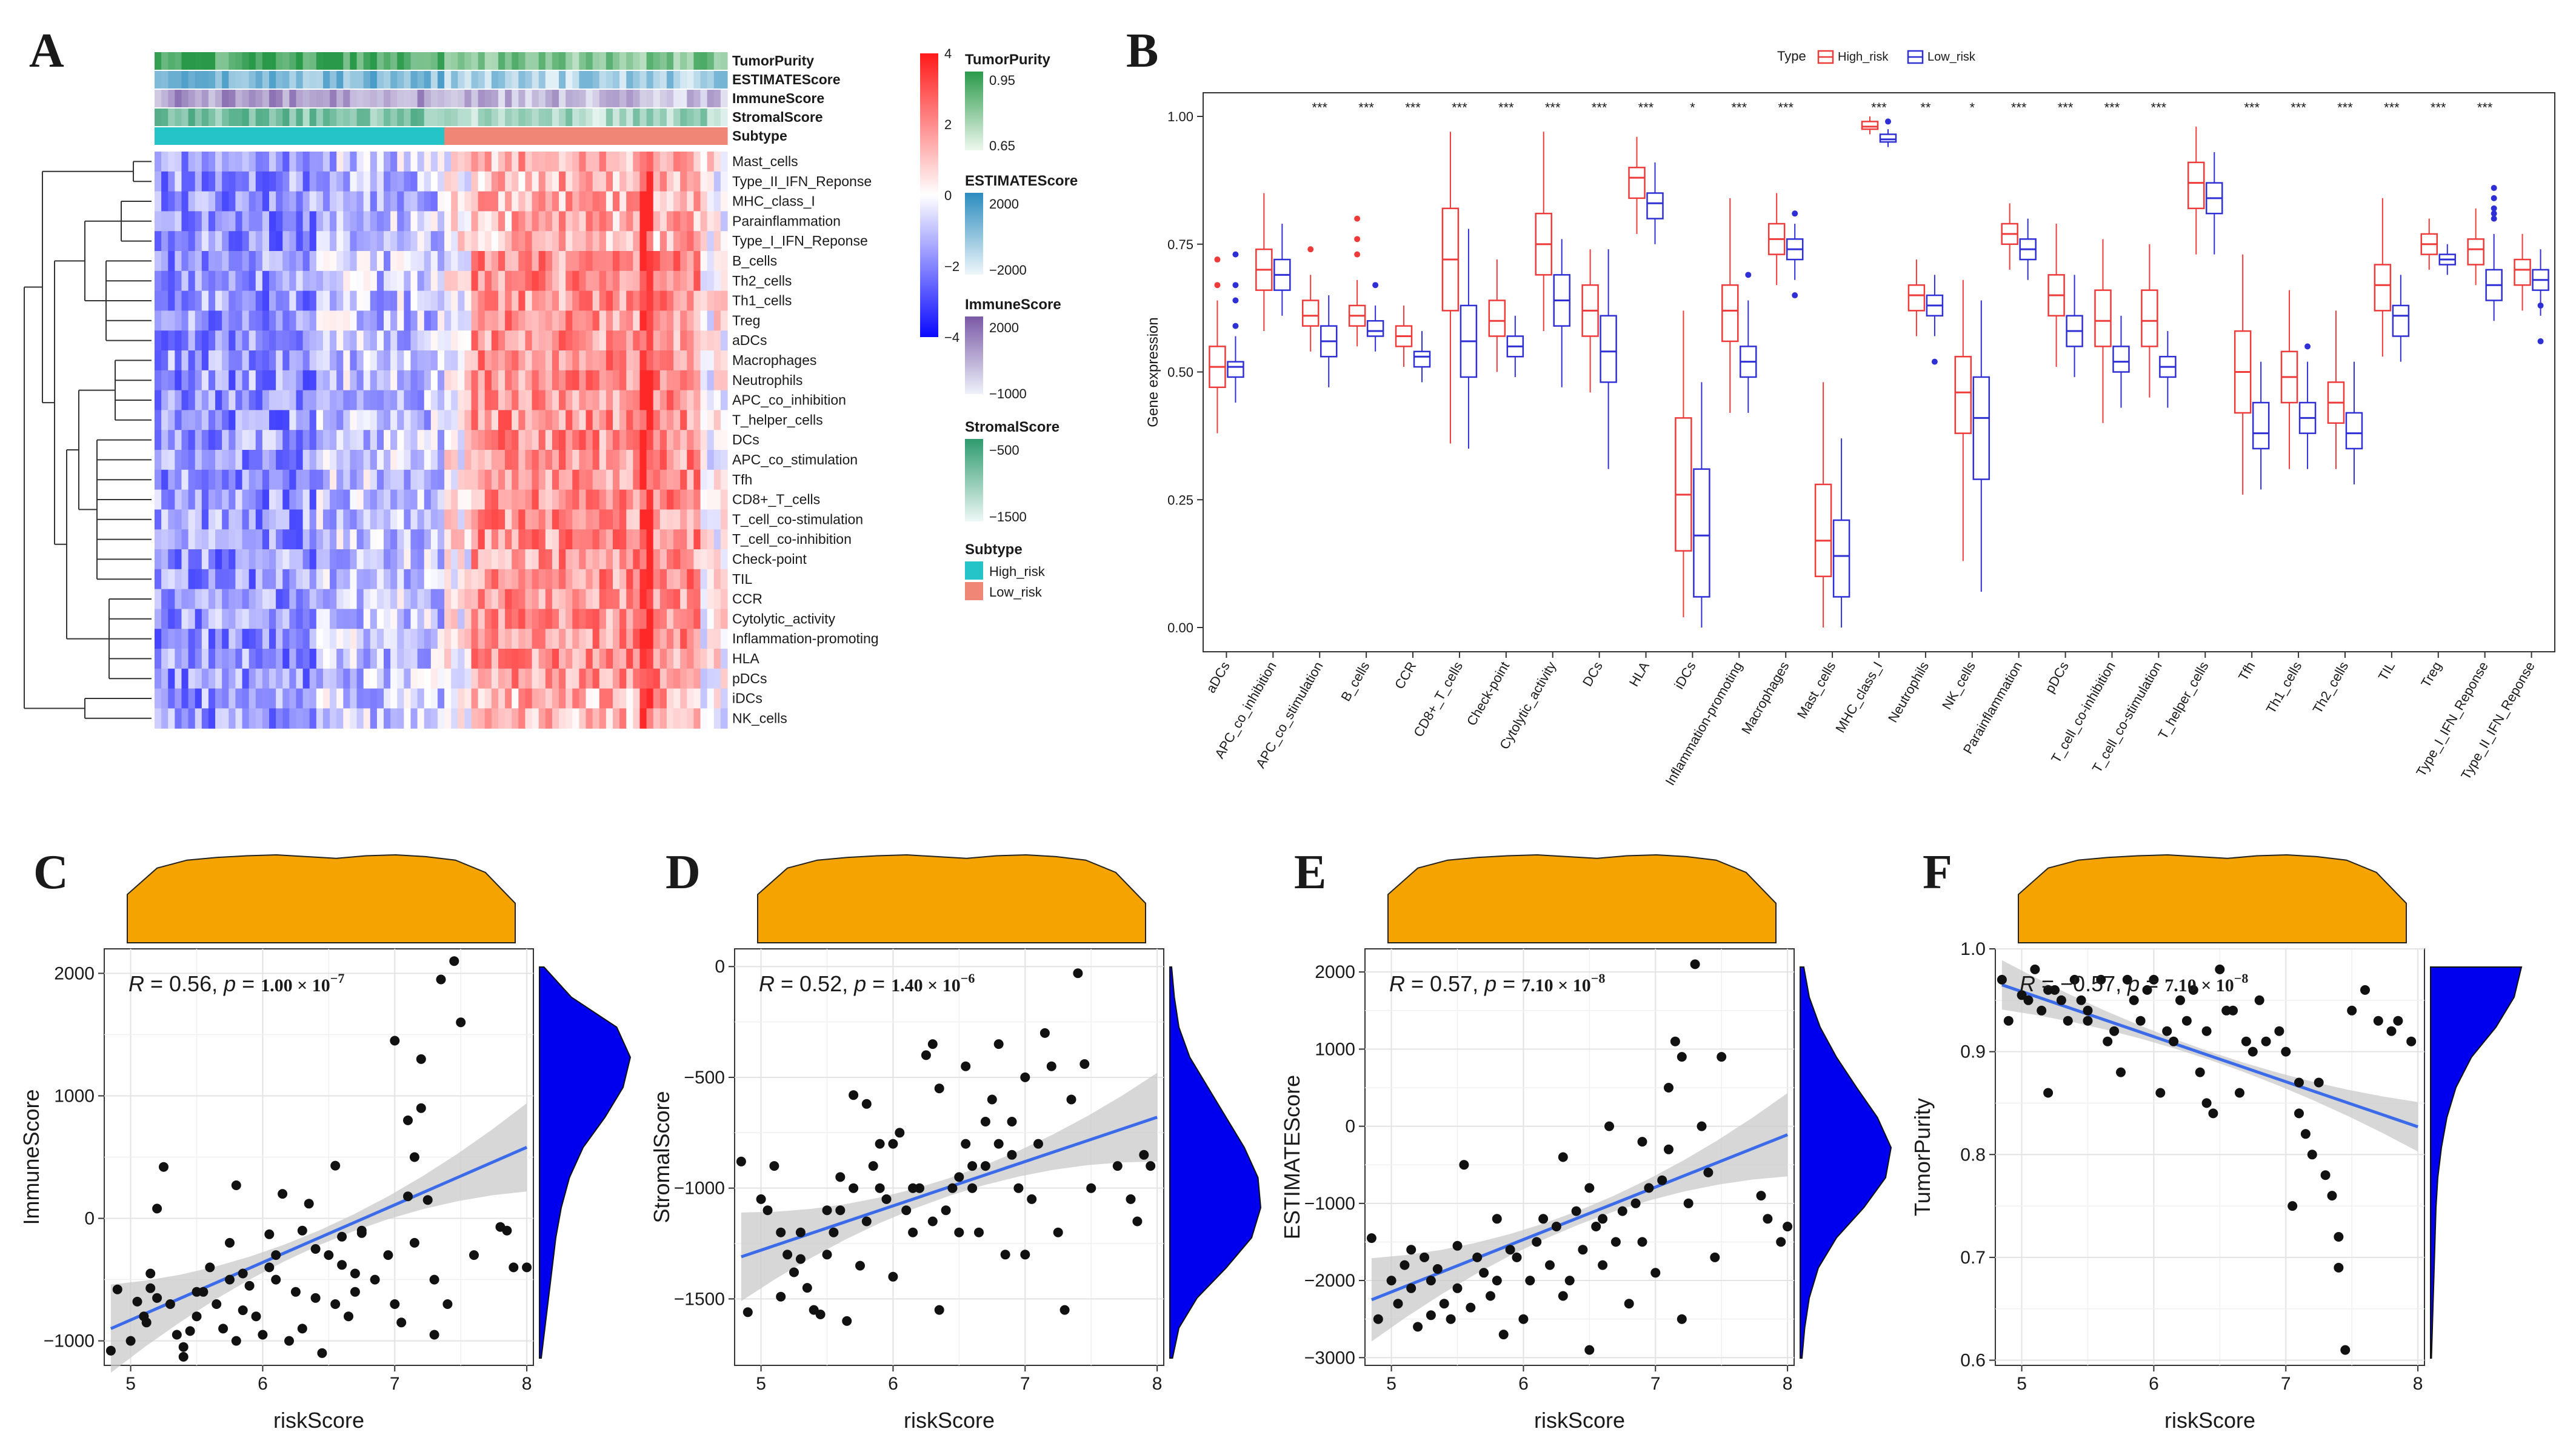 The height and width of the screenshot is (1446, 2576). I want to click on significance-mark: ***, so click(1553, 107).